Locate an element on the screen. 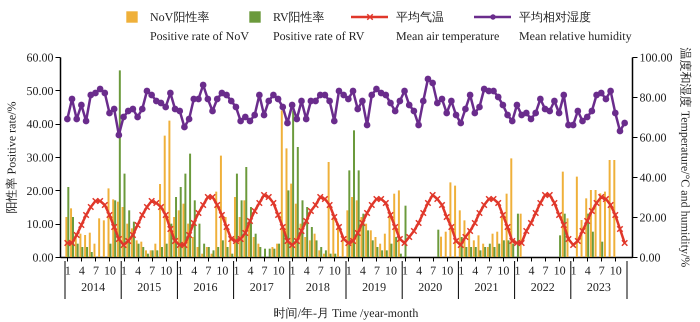  text: 2023 is located at coordinates (598, 287).